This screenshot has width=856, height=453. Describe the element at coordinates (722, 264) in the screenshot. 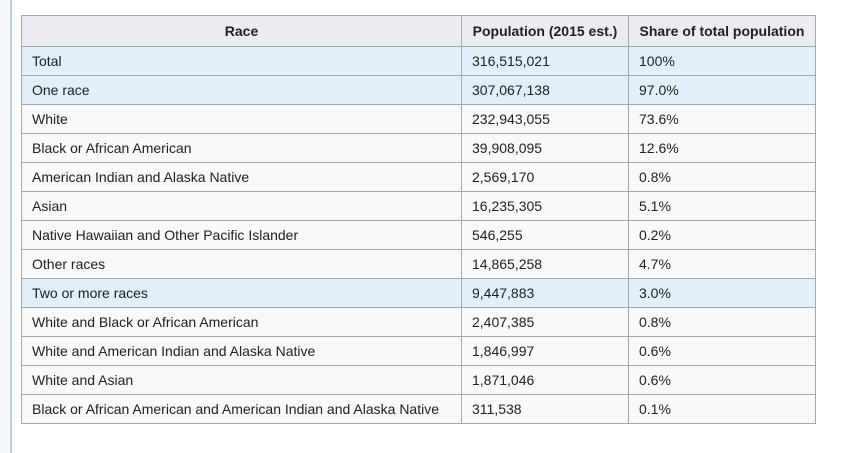

I see `share-cell: 4.7%` at that location.